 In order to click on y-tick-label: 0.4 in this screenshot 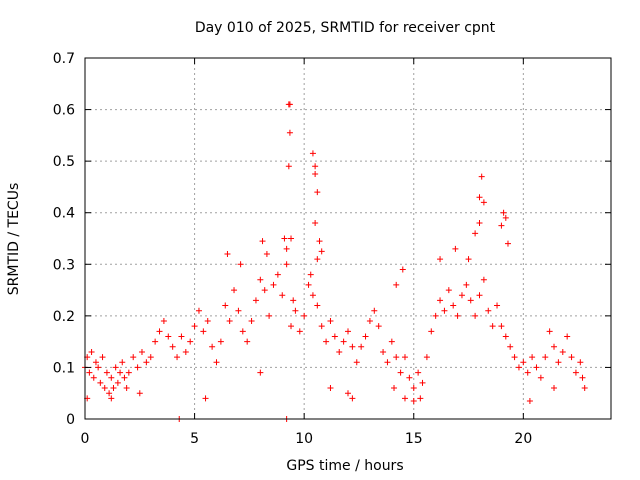, I will do `click(64, 214)`.